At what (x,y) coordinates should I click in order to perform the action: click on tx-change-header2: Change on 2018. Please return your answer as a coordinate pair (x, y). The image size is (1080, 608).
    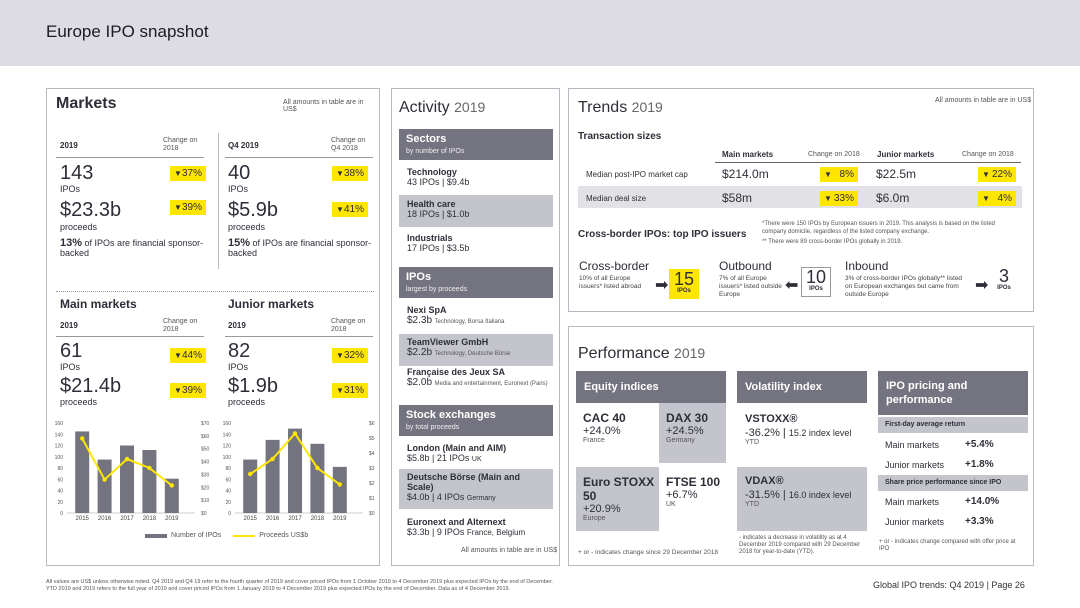
    Looking at the image, I should click on (988, 154).